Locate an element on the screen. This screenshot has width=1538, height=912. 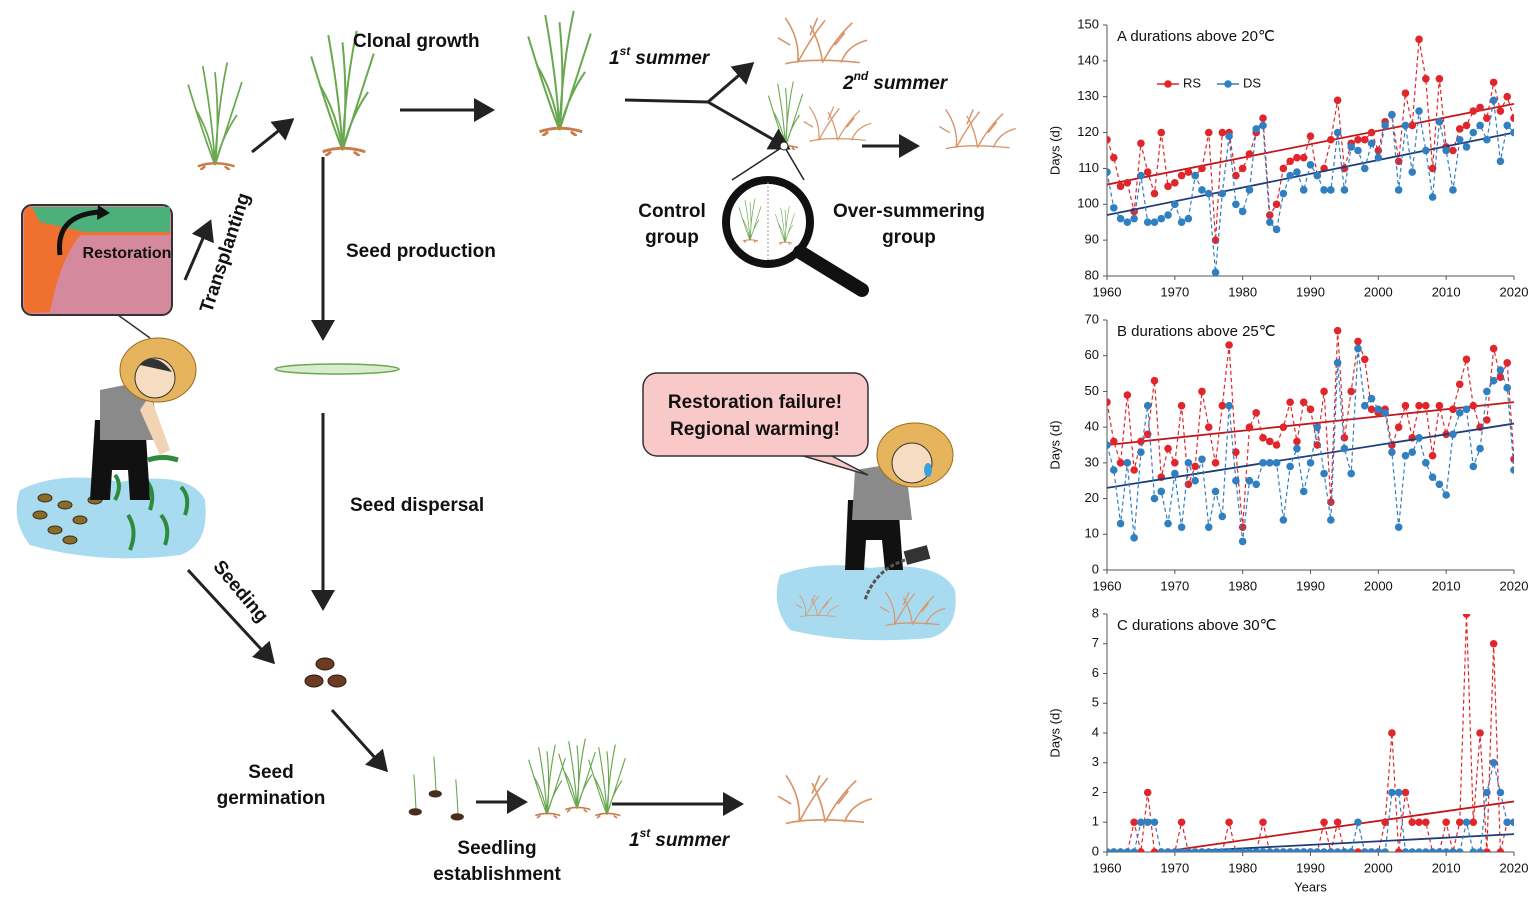
stage-label: Clonal growth is located at coordinates (416, 41).